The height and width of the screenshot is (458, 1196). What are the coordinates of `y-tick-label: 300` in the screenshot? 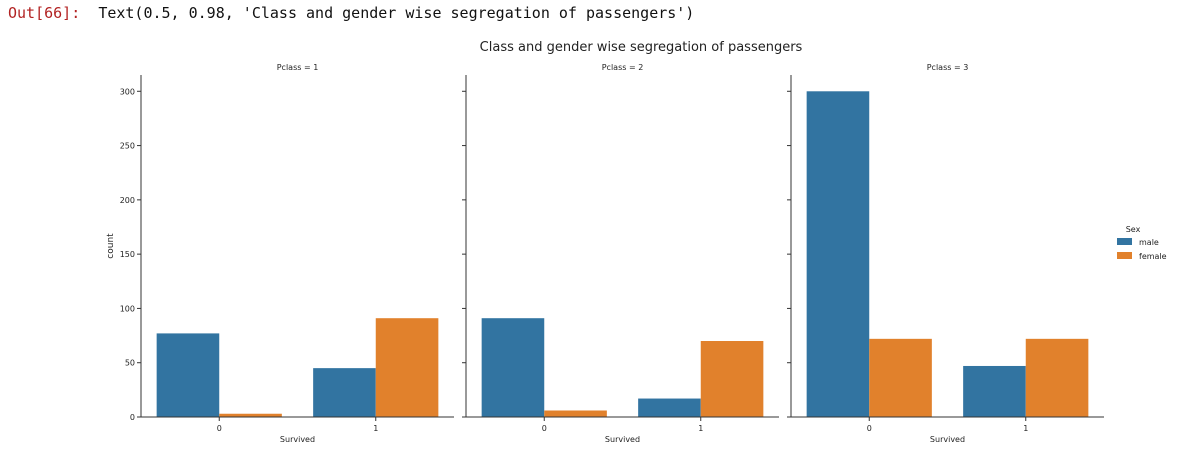 It's located at (127, 91).